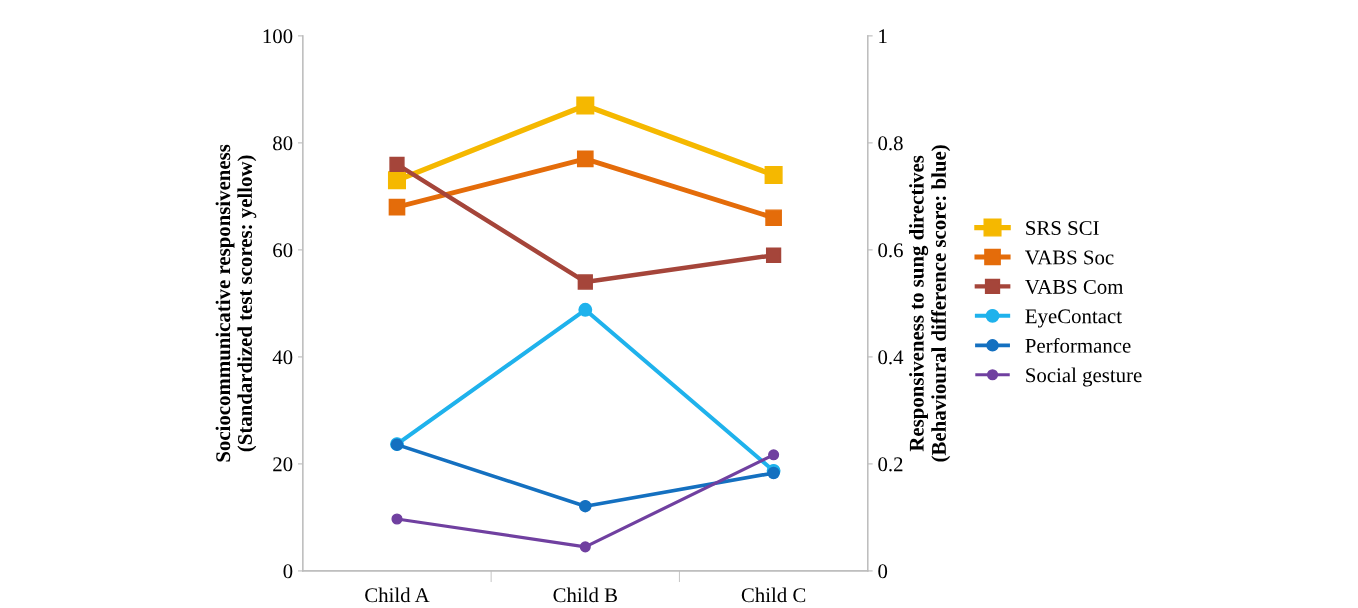  What do you see at coordinates (1084, 377) in the screenshot?
I see `legend-label: Social gesture` at bounding box center [1084, 377].